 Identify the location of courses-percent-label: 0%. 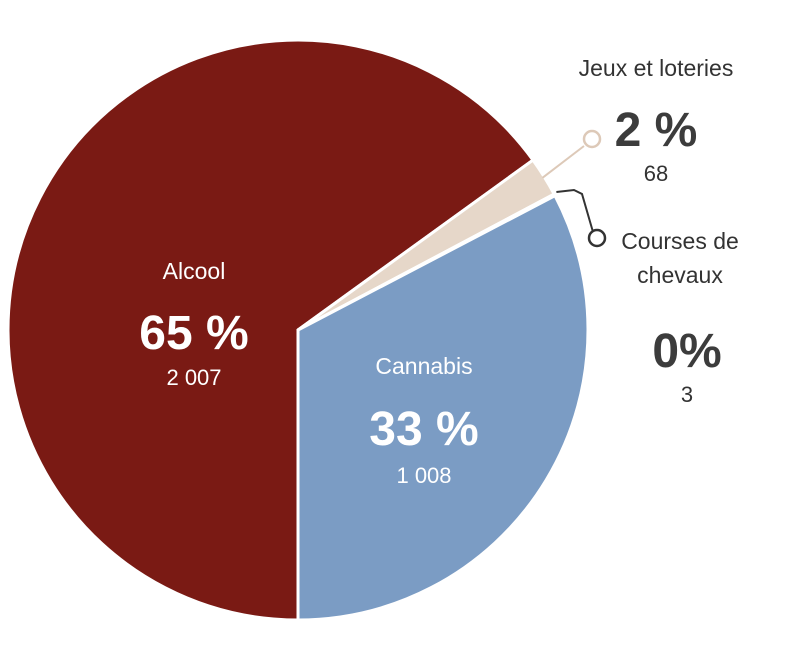
(686, 351).